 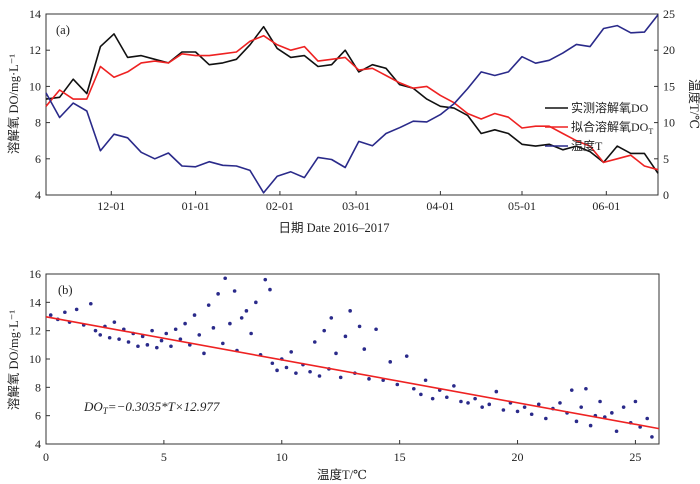 What do you see at coordinates (693, 104) in the screenshot?
I see `y-axis-right-label-a: 温度T/℃` at bounding box center [693, 104].